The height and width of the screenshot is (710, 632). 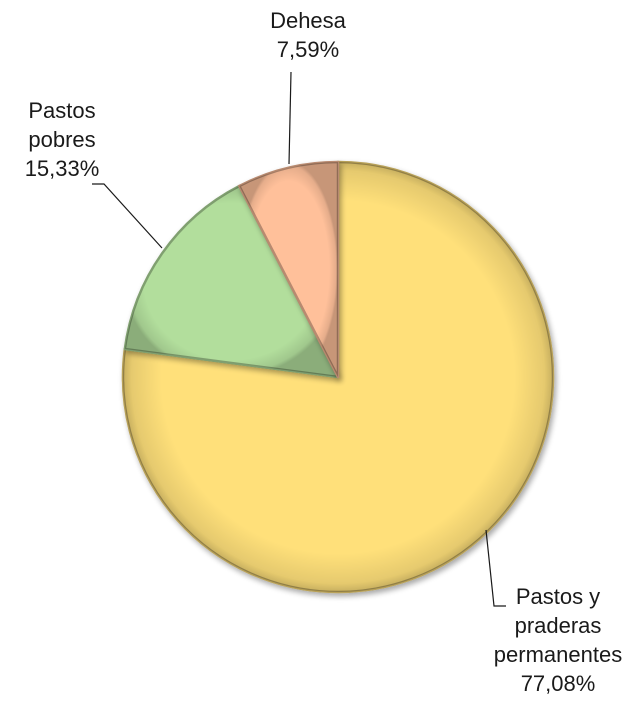 I want to click on data-label-line: praderas, so click(x=558, y=625).